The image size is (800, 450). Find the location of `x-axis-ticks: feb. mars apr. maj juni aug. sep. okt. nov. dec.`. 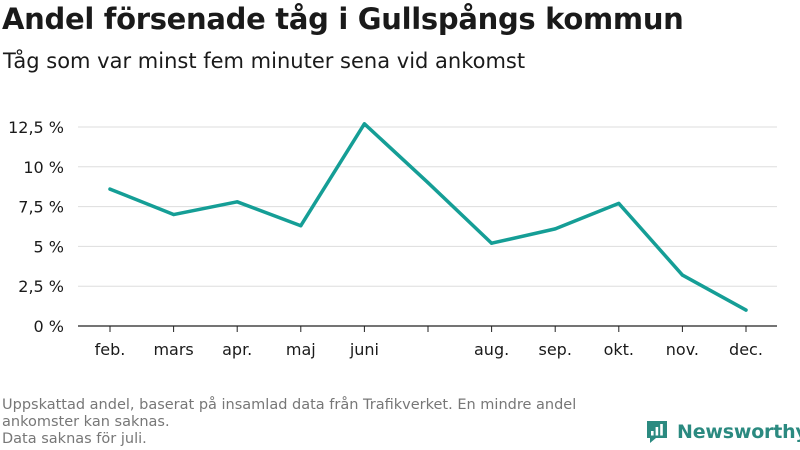

x-axis-ticks: feb. mars apr. maj juni aug. sep. okt. nov. dec. is located at coordinates (429, 342).